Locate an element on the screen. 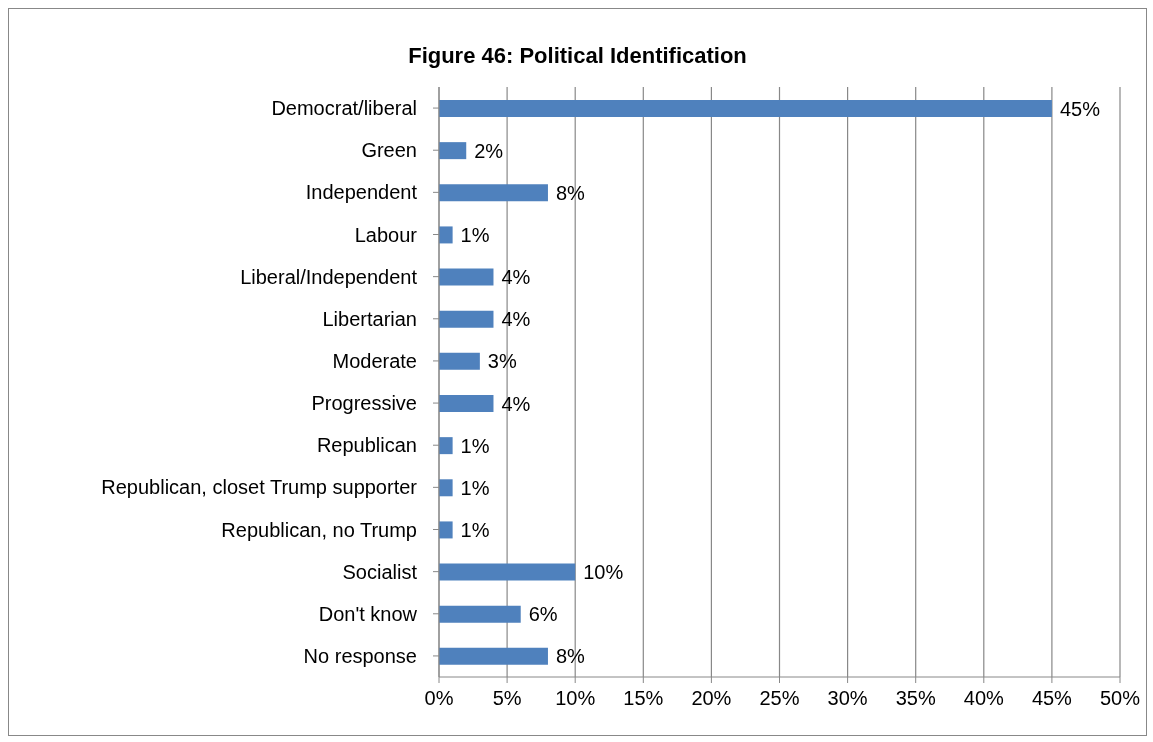 This screenshot has height=742, width=1153. chart-title: Figure 46: Political Identification is located at coordinates (577, 56).